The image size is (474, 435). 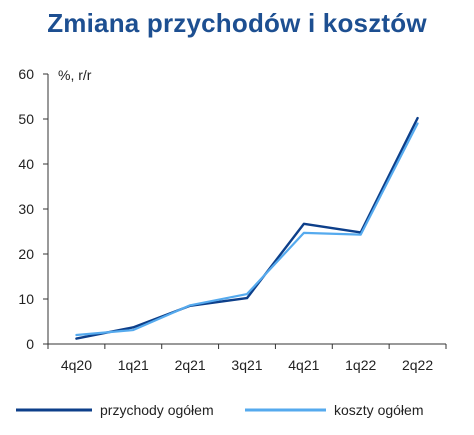 I want to click on y-axis-unit-label: %, r/r, so click(x=75, y=75).